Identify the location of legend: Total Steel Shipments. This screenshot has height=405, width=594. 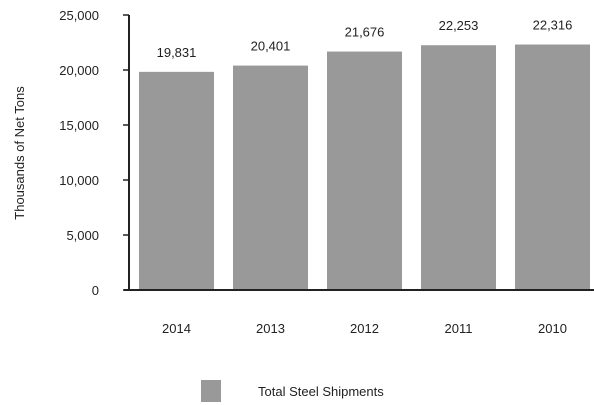
(292, 391).